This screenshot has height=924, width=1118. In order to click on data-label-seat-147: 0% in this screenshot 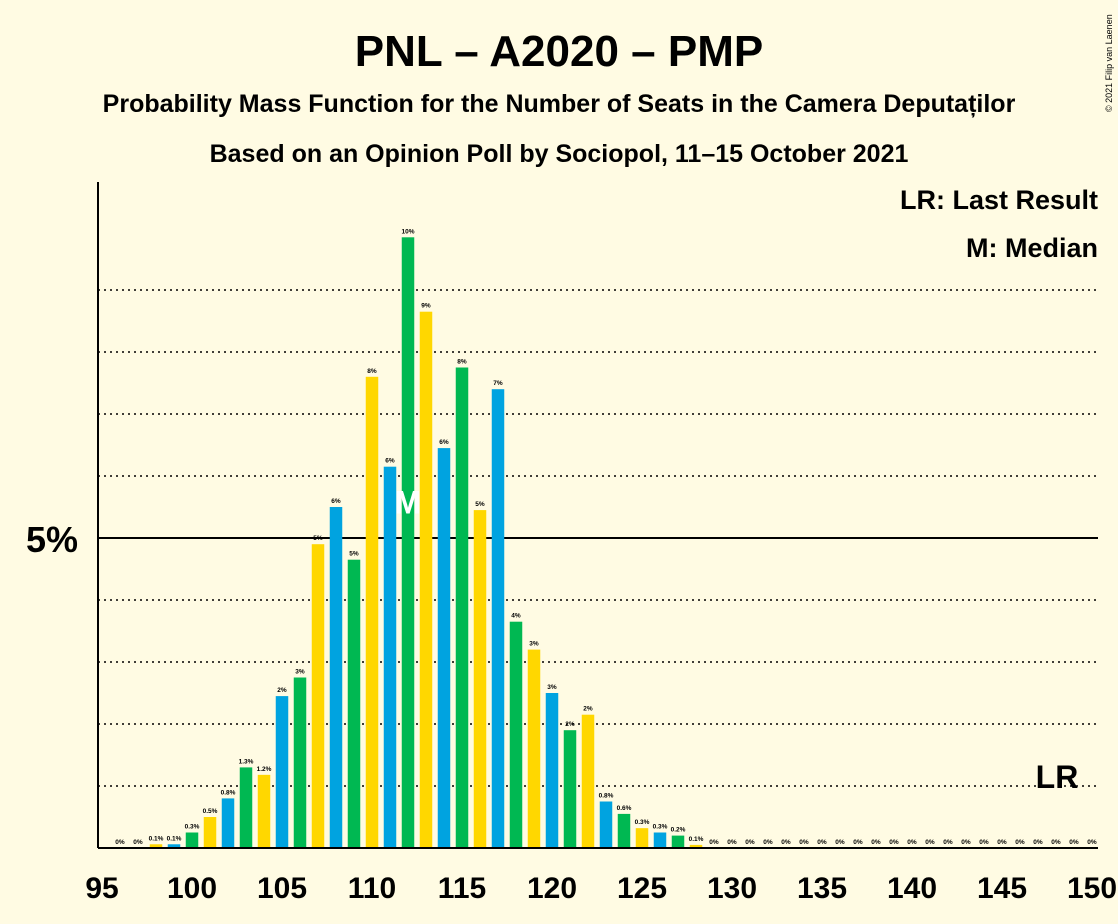, I will do `click(1038, 842)`.